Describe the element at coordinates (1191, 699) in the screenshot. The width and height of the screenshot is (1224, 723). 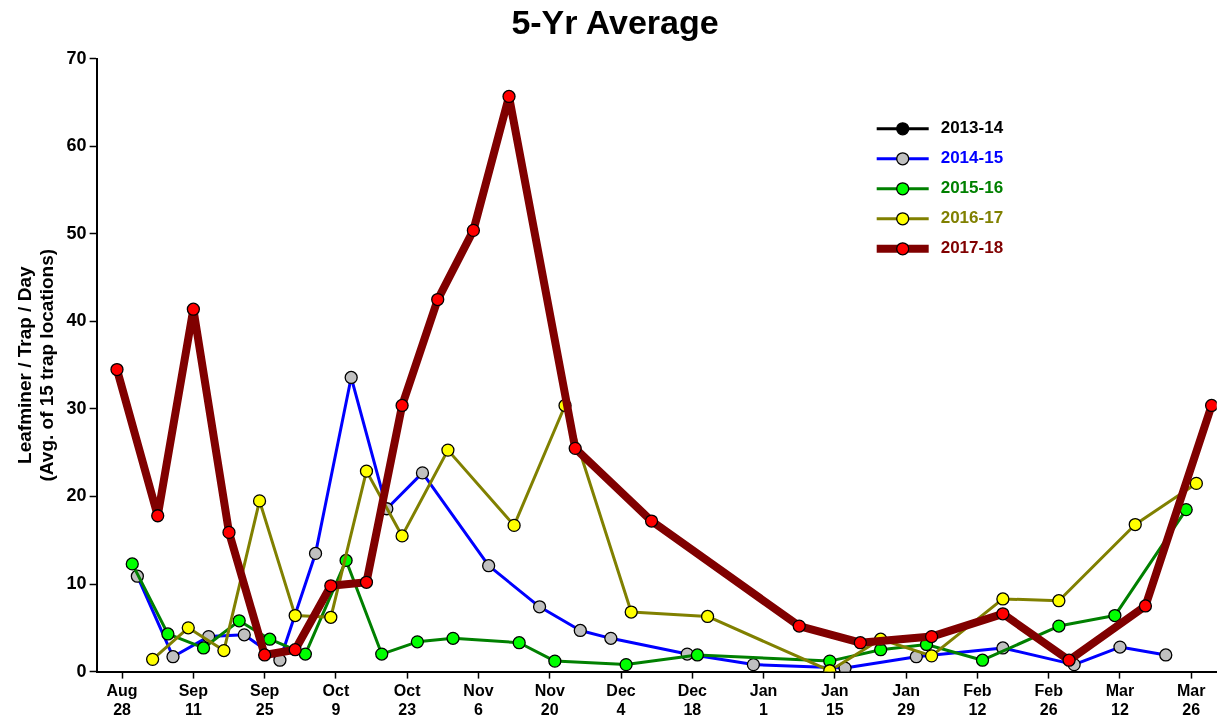
I see `x-tick-label: Mar 26` at that location.